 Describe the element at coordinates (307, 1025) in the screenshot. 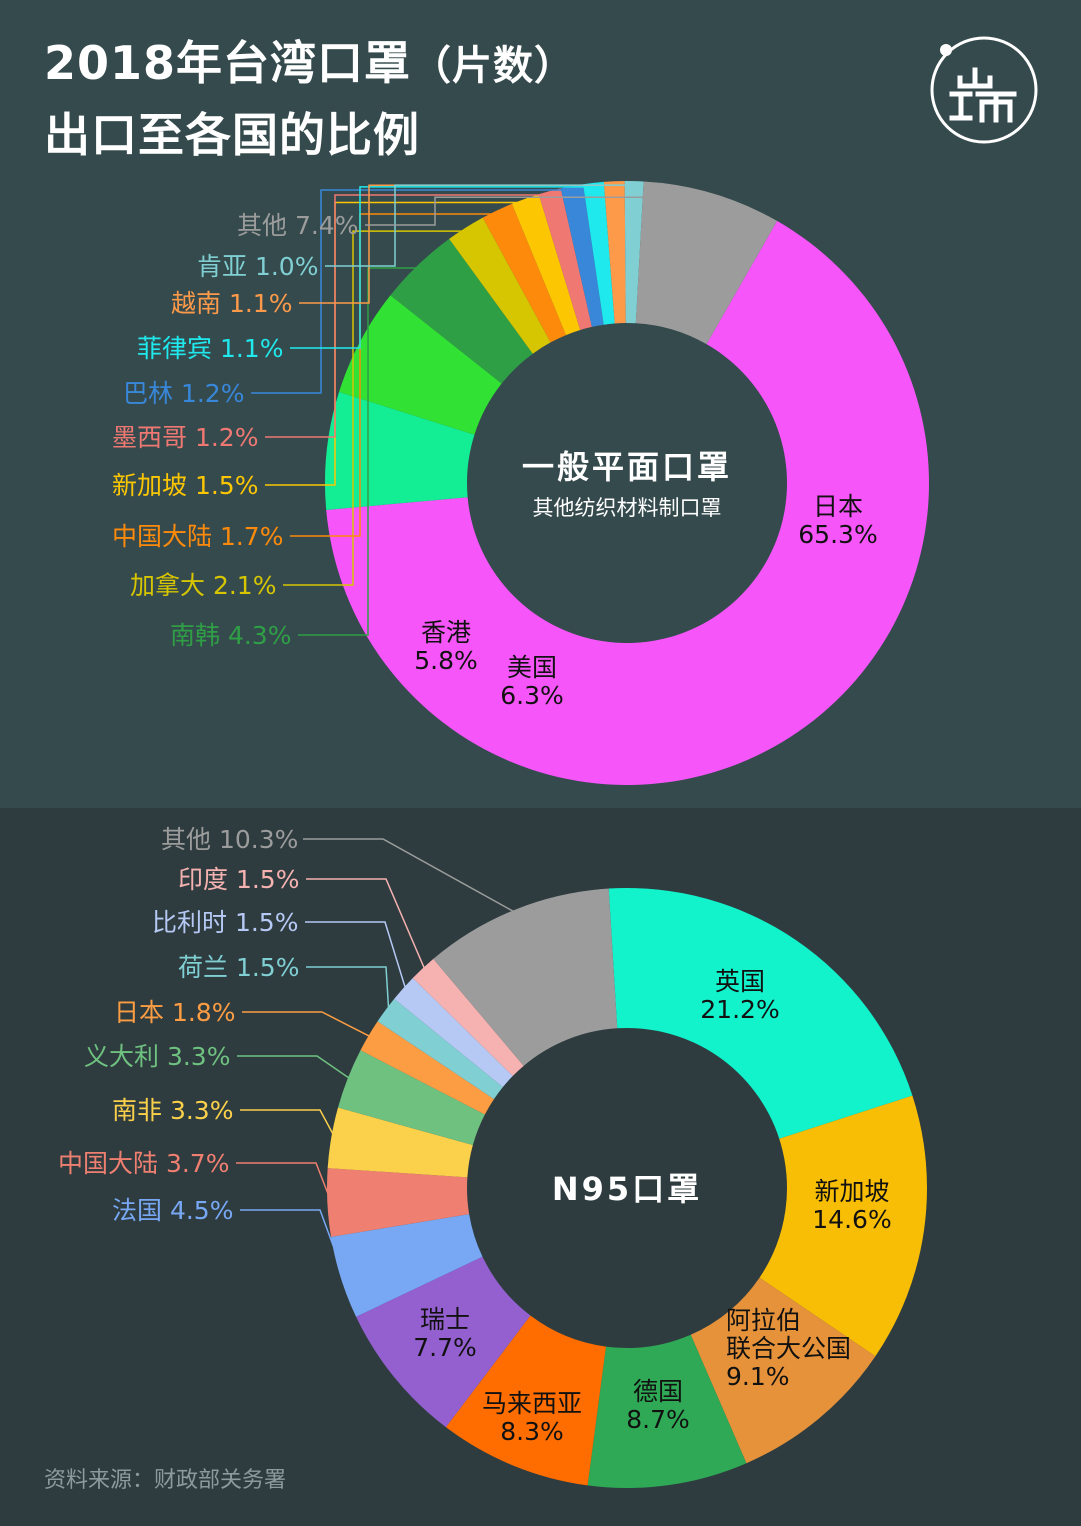

I see `leader-line-日本` at that location.